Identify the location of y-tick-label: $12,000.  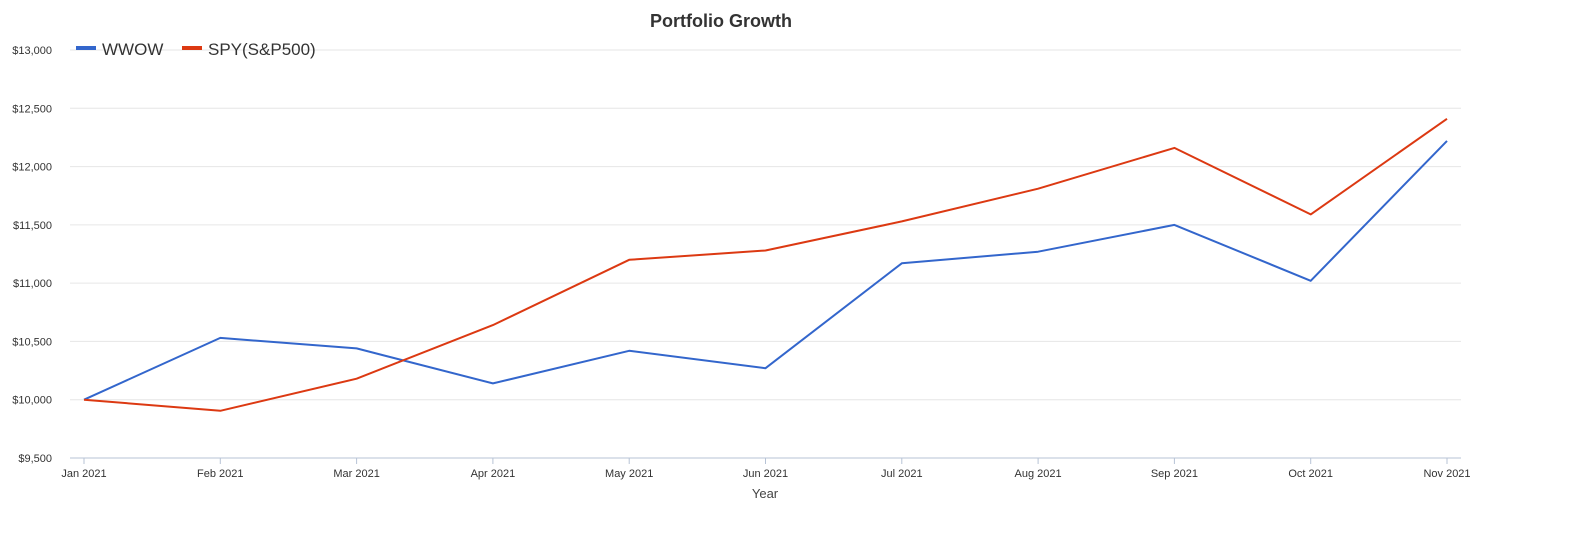
(32, 168).